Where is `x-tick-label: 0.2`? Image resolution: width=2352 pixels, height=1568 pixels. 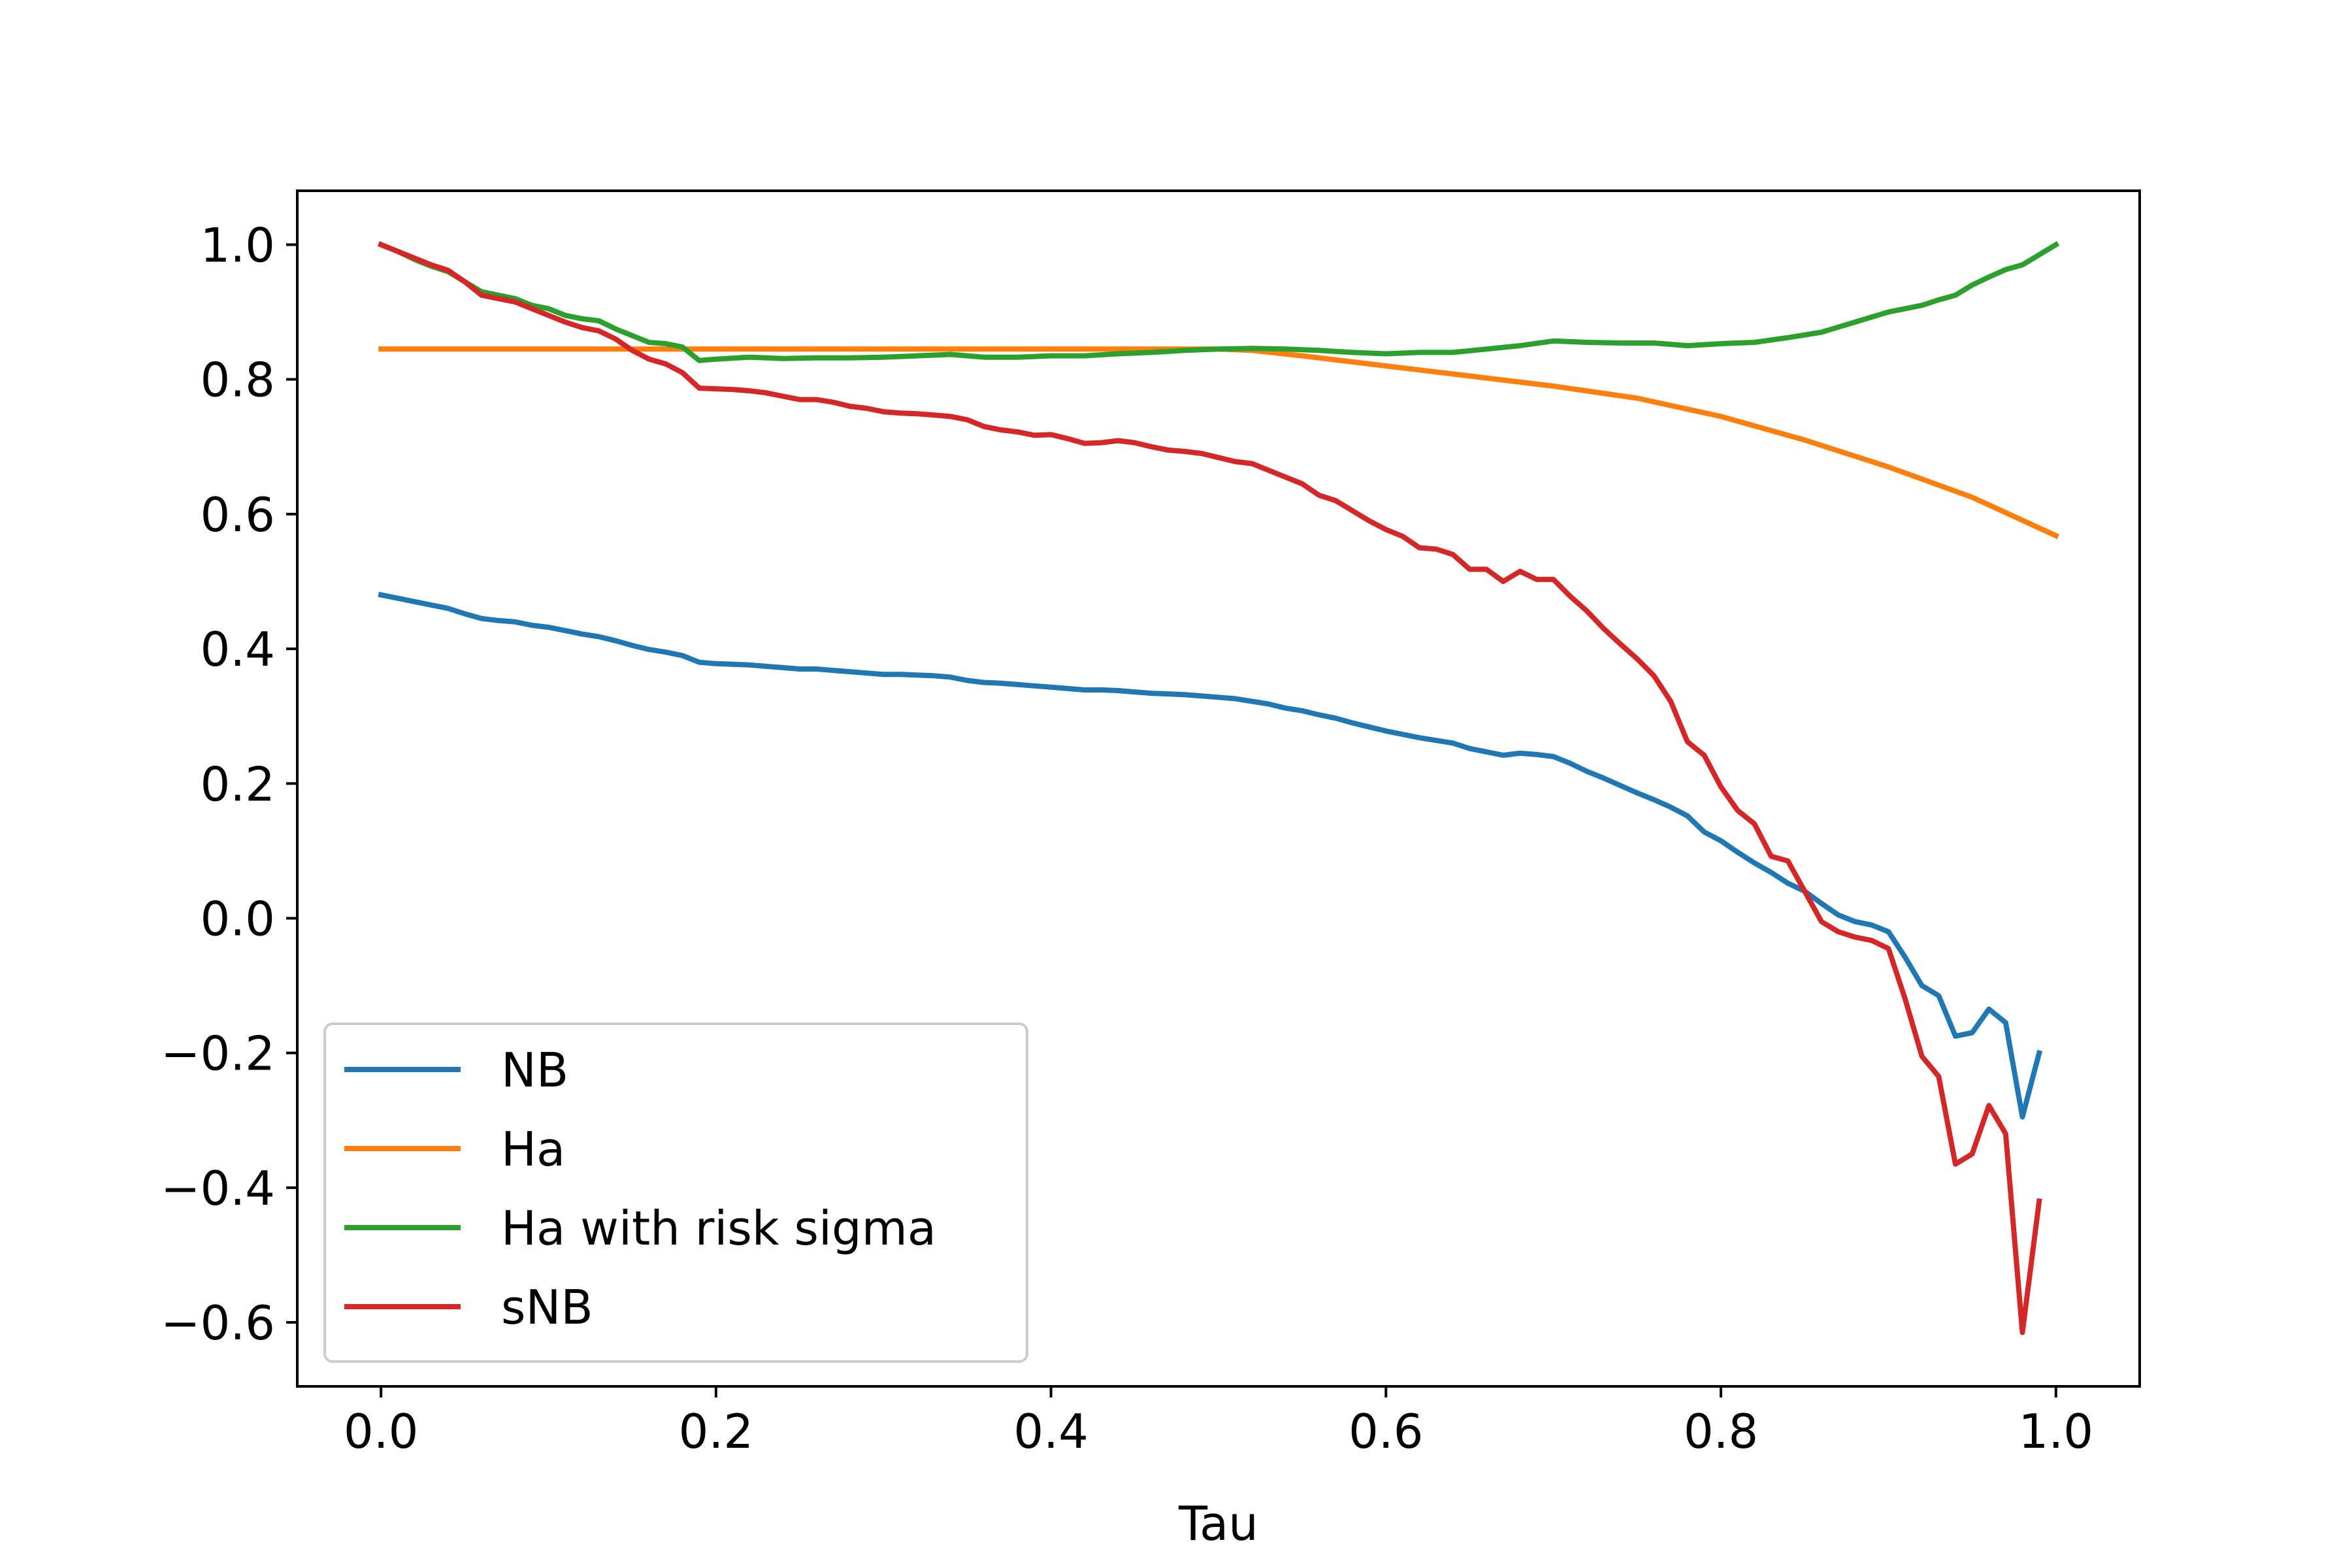 x-tick-label: 0.2 is located at coordinates (716, 1431).